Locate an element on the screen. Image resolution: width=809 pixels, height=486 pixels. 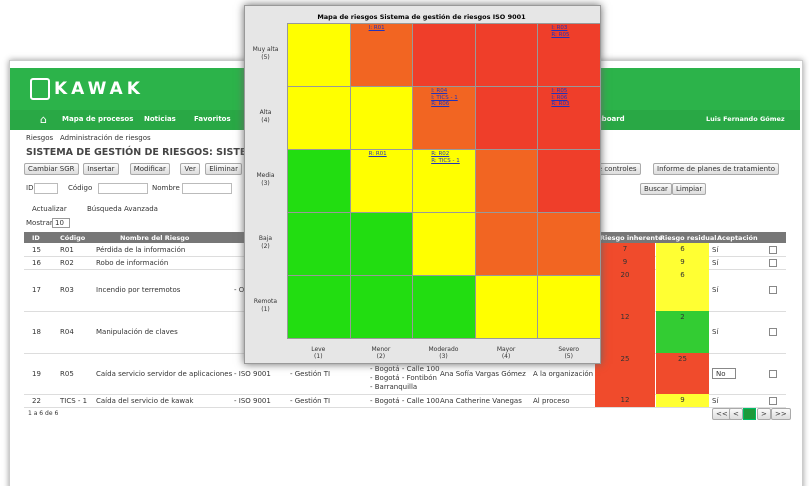
breadcrumb: Administración de riesgos is located at coordinates (105, 138).